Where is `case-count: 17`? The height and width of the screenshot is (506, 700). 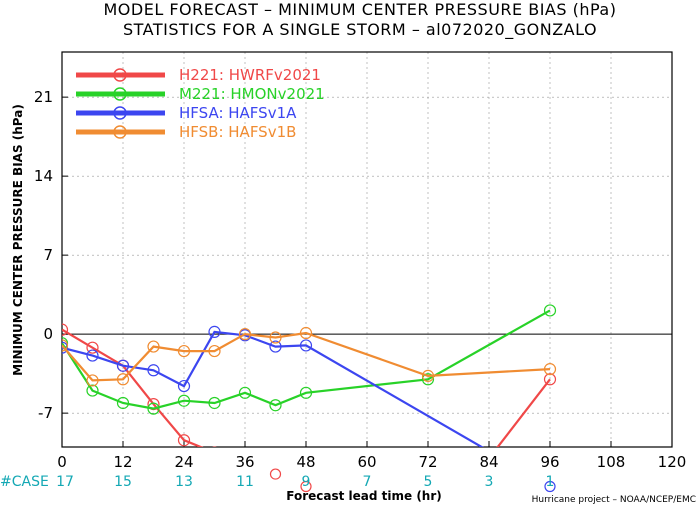 case-count: 17 is located at coordinates (65, 482).